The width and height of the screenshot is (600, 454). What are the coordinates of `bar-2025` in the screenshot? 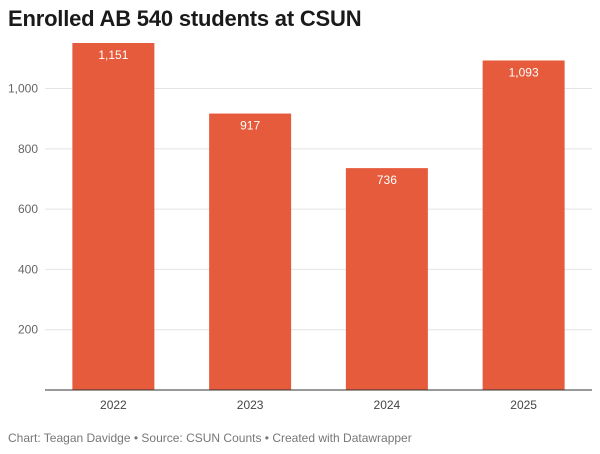 It's located at (523, 225).